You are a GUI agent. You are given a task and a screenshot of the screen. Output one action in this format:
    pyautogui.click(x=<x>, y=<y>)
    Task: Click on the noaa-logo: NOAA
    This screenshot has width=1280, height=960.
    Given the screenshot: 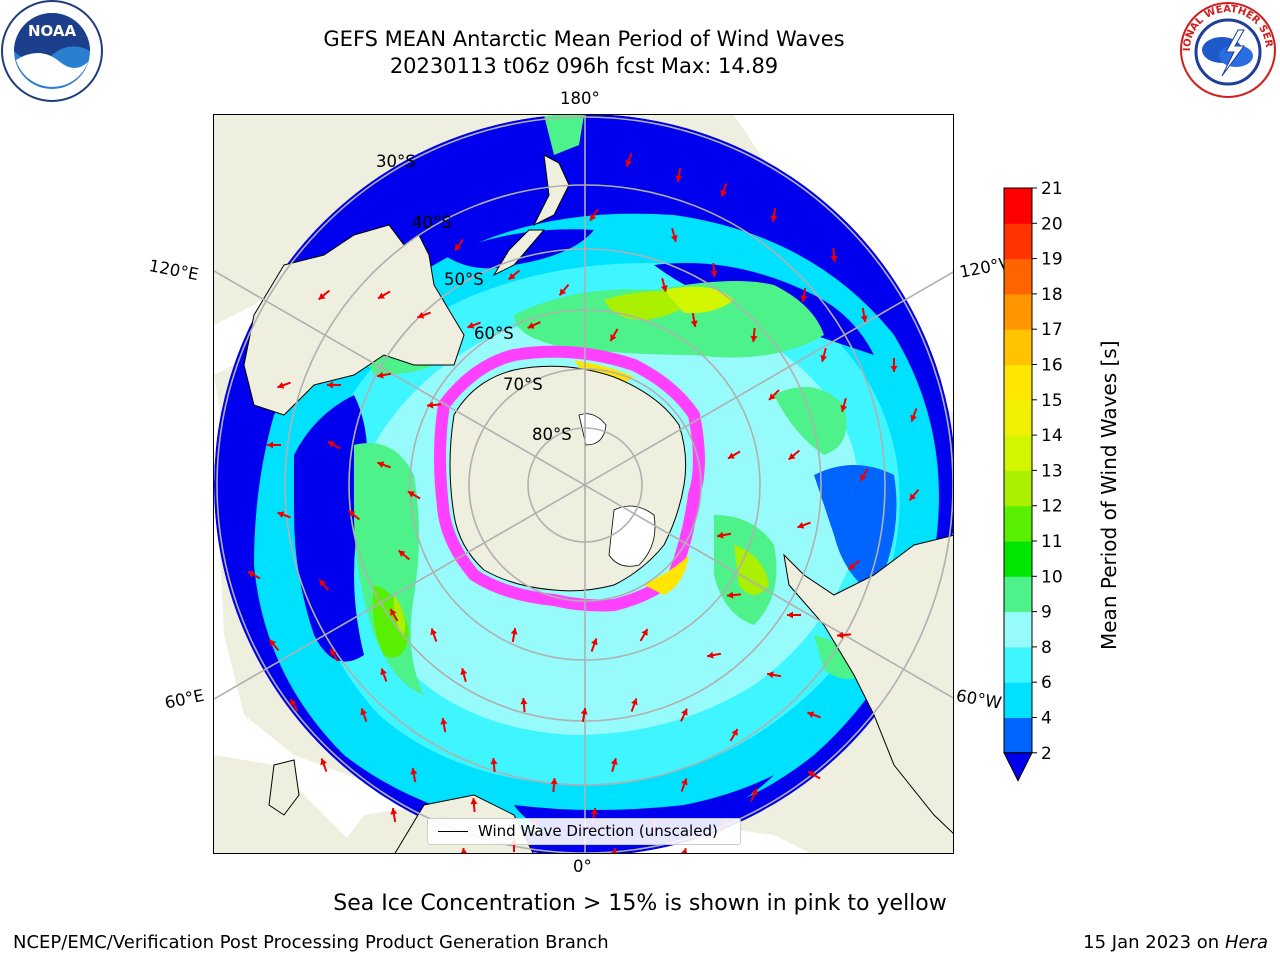 What is the action you would take?
    pyautogui.click(x=52, y=52)
    